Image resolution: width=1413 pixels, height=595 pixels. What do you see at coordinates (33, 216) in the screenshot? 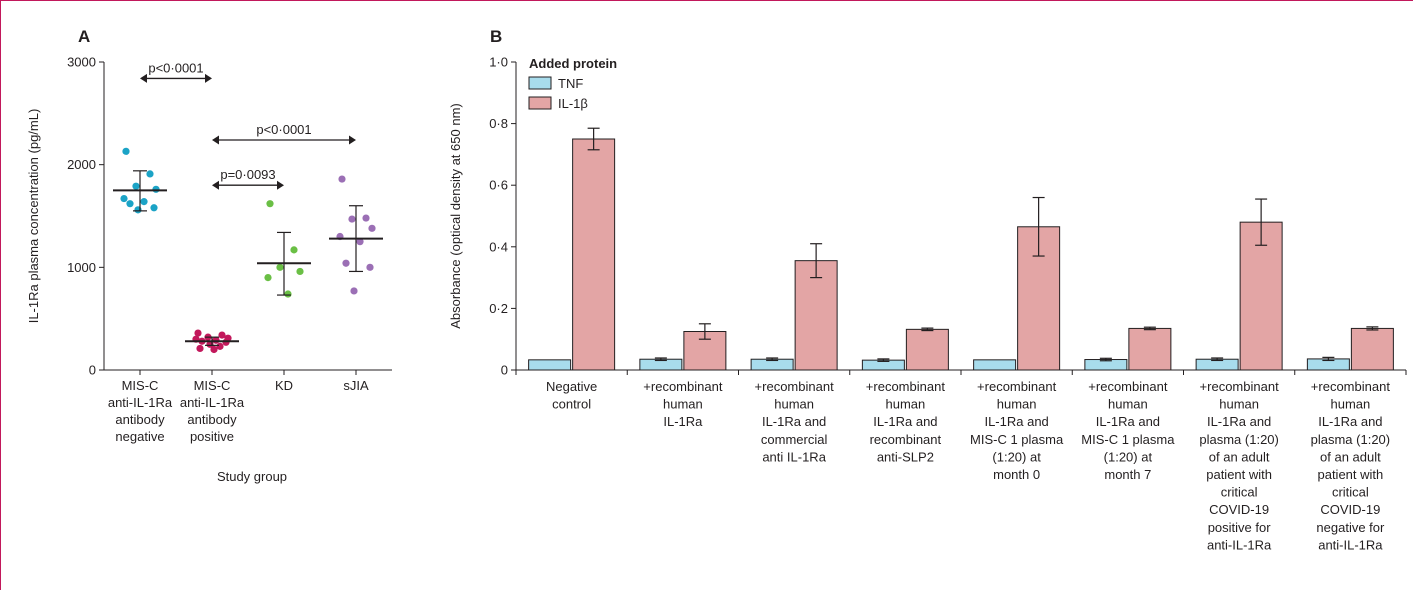
I see `panel-a-y-axis-title: IL-1Ra plasma concentration (pg/mL)` at bounding box center [33, 216].